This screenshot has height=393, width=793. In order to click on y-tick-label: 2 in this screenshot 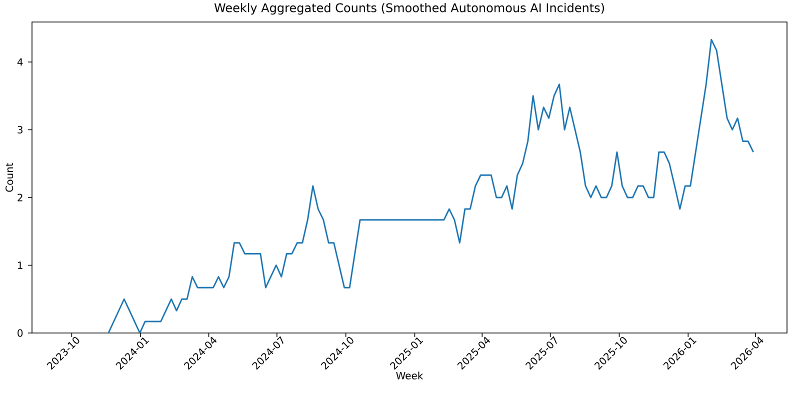, I will do `click(20, 198)`.